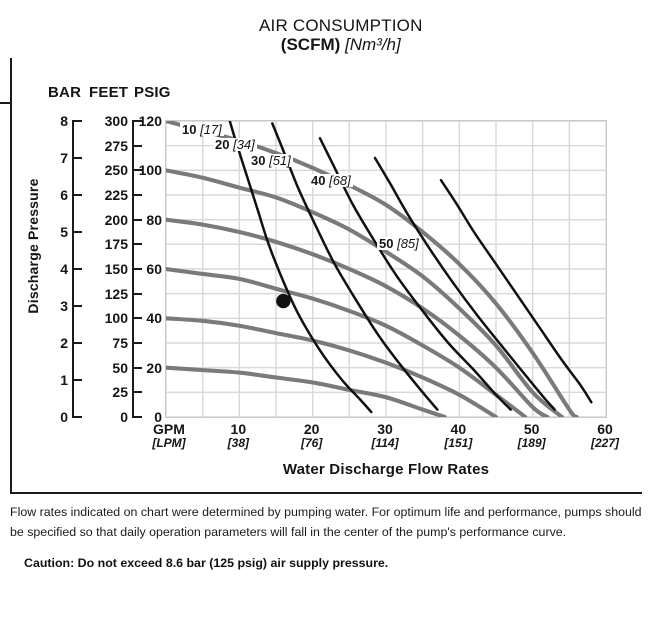  What do you see at coordinates (238, 429) in the screenshot?
I see `x-axis-tick-gpm-10: 10` at bounding box center [238, 429].